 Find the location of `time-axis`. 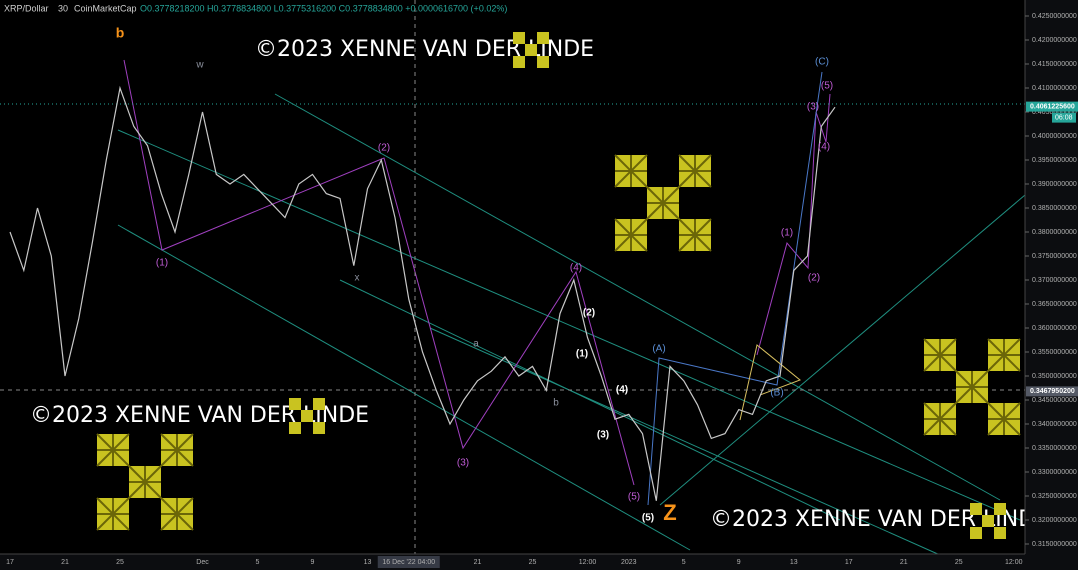

time-axis is located at coordinates (512, 562).